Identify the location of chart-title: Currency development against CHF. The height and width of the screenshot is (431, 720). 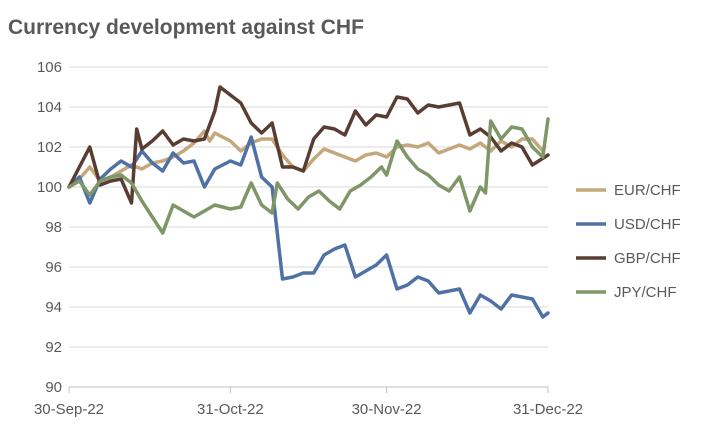
(186, 27).